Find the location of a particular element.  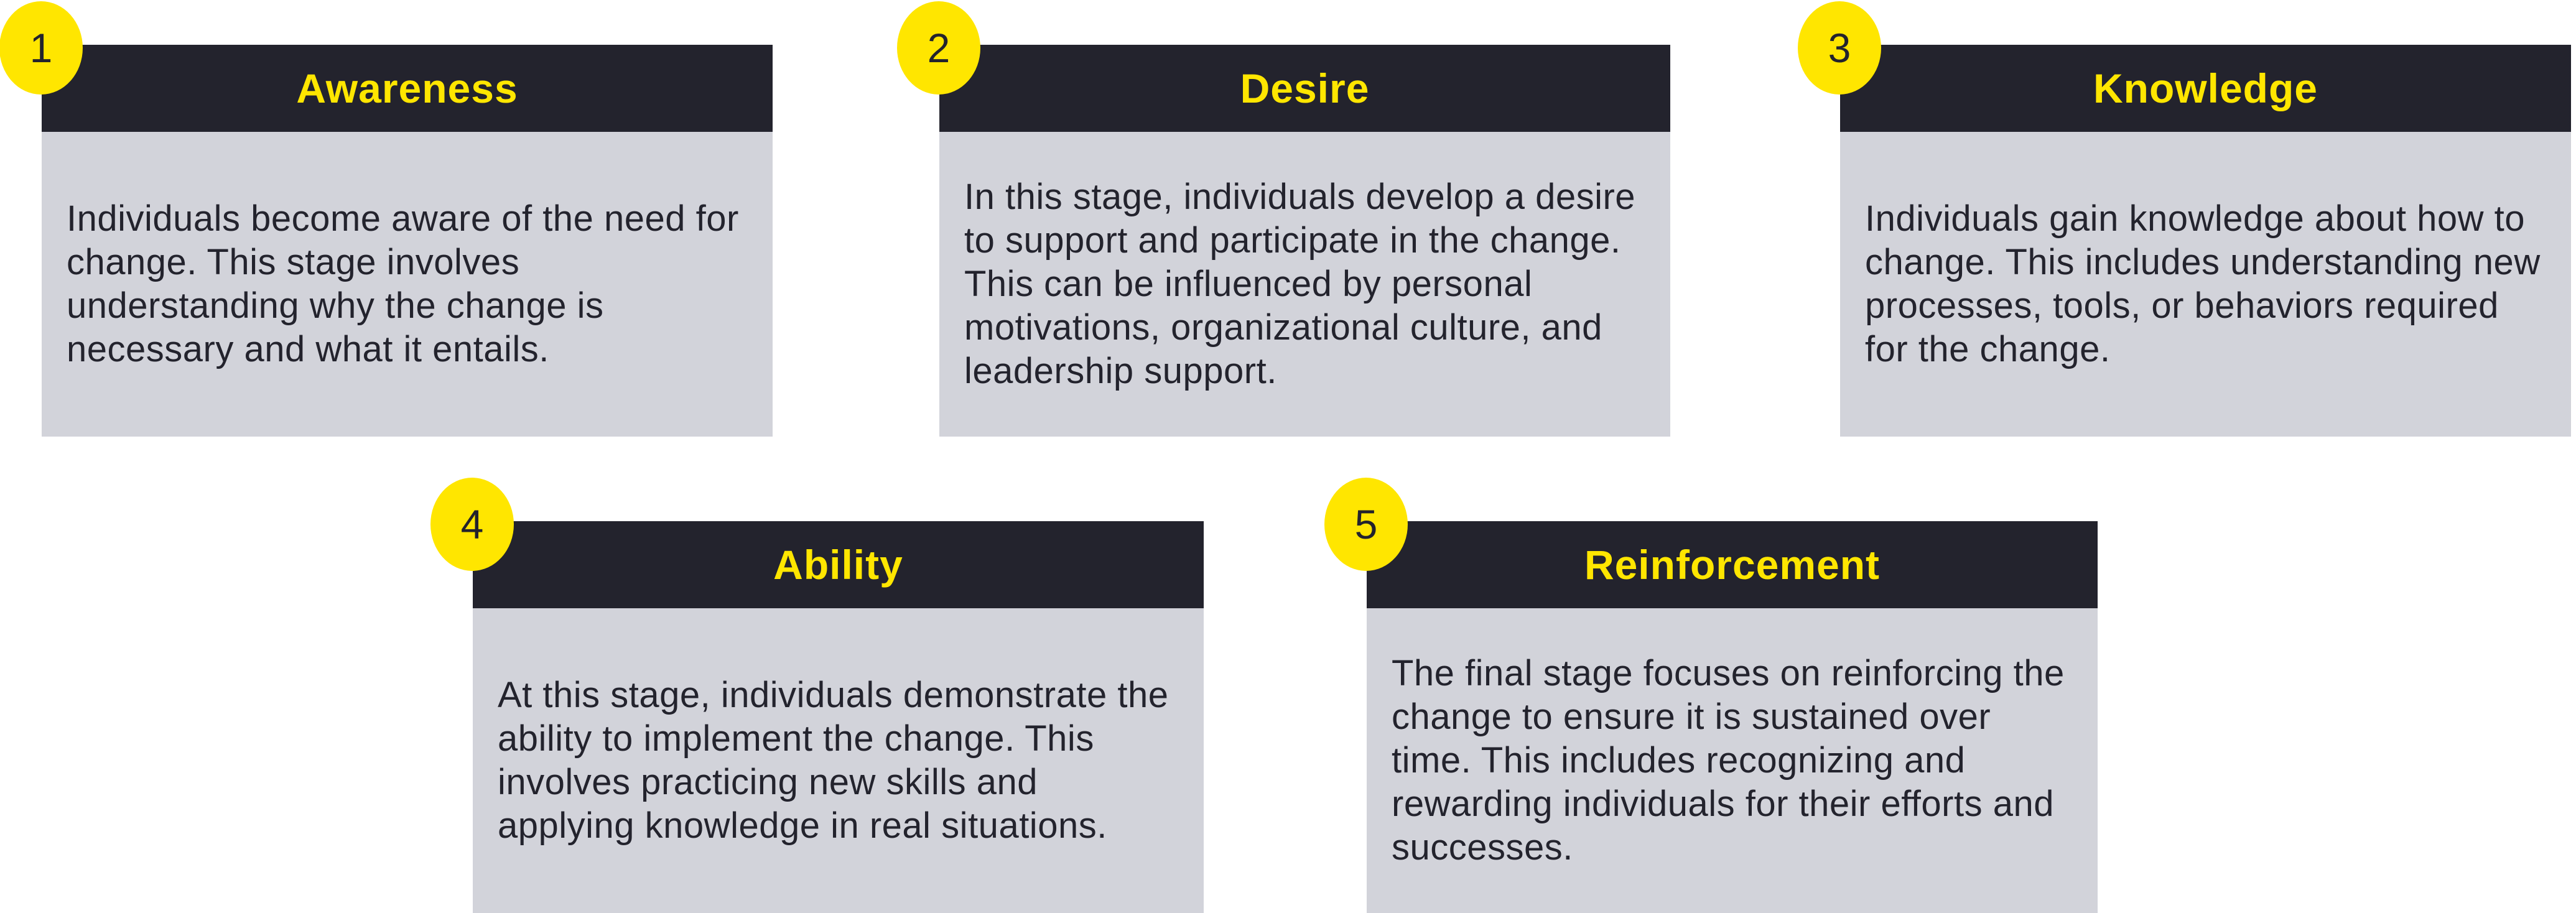

stage-number-badge: 4 is located at coordinates (472, 524).